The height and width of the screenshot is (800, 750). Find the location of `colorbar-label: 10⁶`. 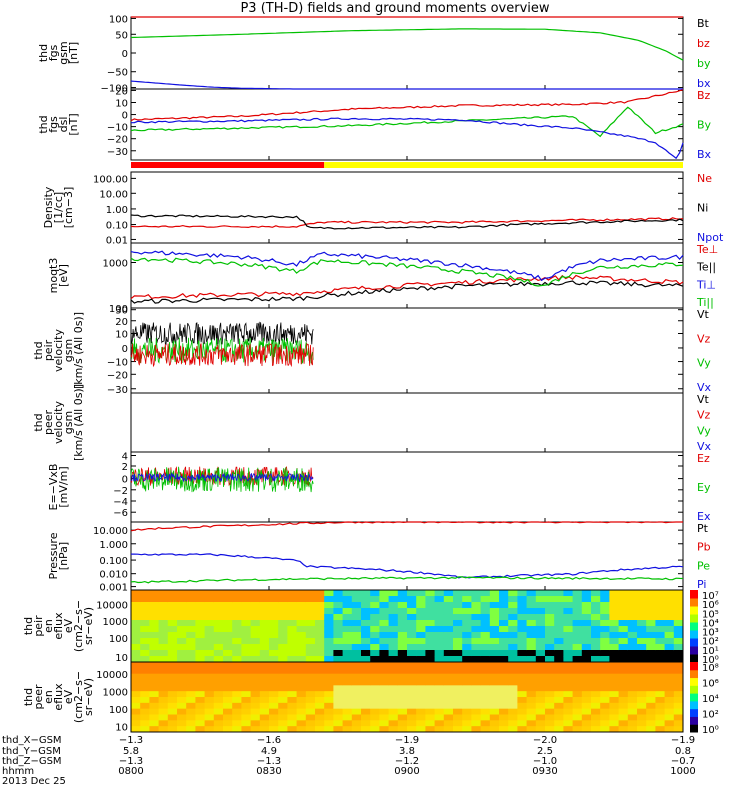

colorbar-label: 10⁶ is located at coordinates (710, 605).